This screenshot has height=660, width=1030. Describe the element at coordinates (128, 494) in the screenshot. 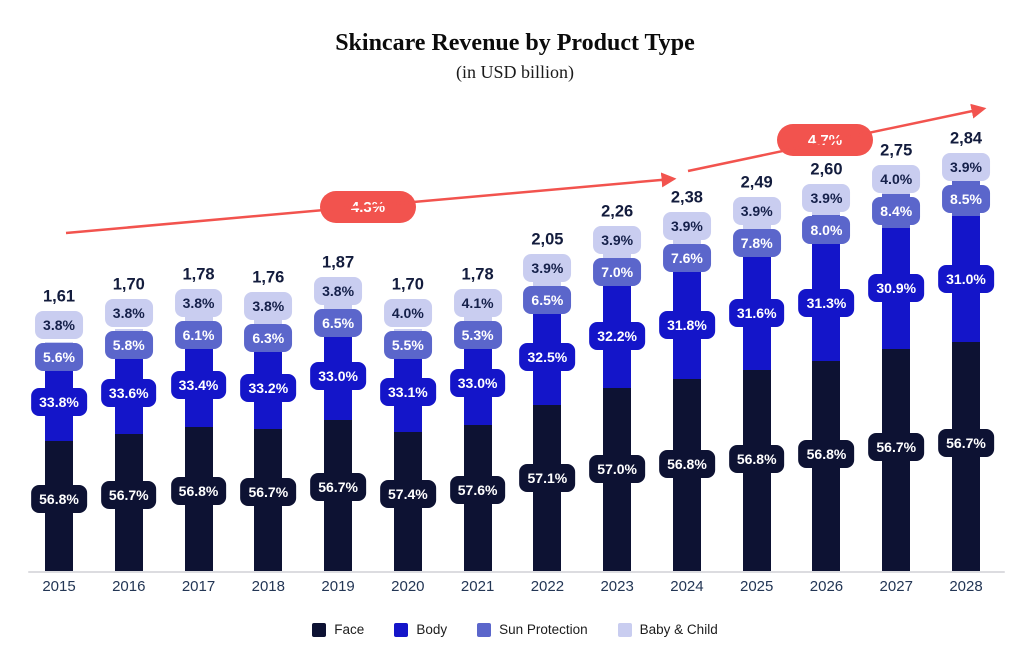

I see `value-label-2016-face: 56.7%` at that location.